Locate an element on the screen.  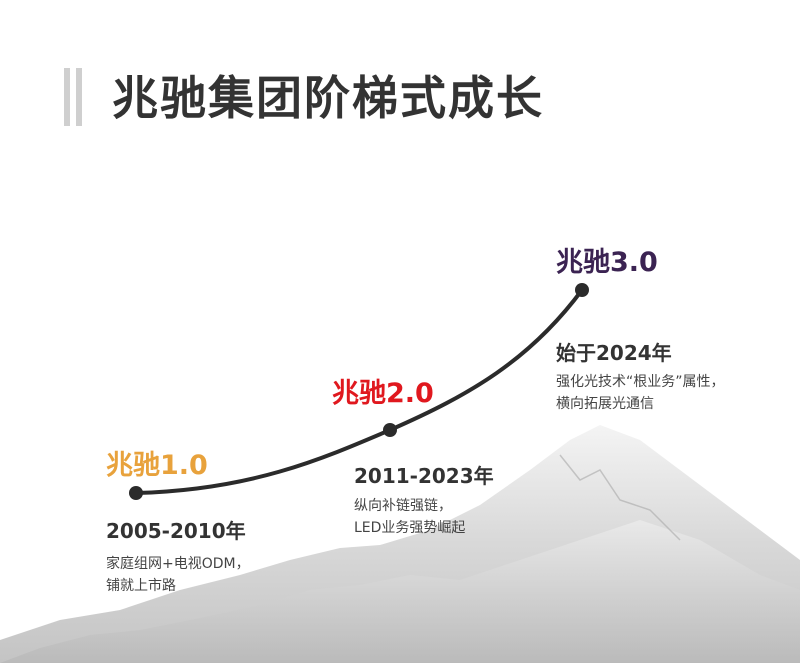
stage-3-label: 兆驰3.0 is located at coordinates (607, 262).